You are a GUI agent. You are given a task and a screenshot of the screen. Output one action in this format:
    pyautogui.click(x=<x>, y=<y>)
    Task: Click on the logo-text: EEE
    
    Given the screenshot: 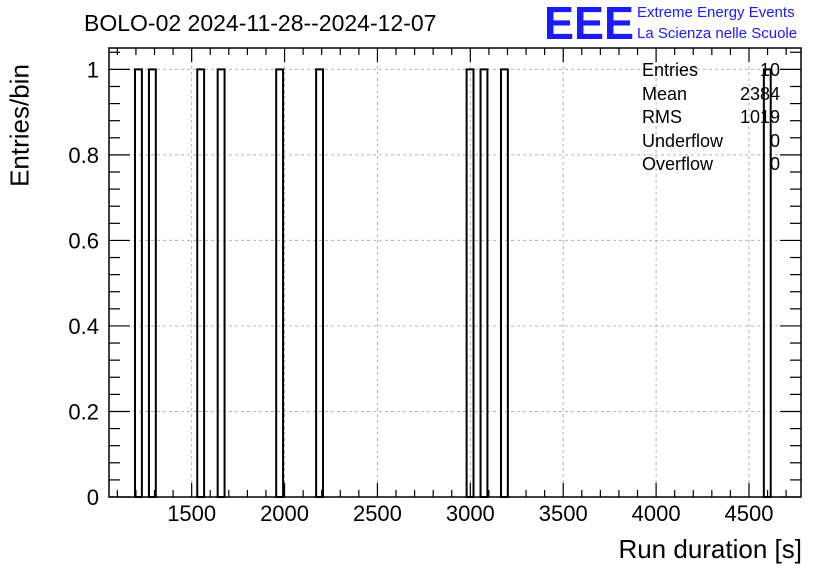 What is the action you would take?
    pyautogui.click(x=589, y=22)
    